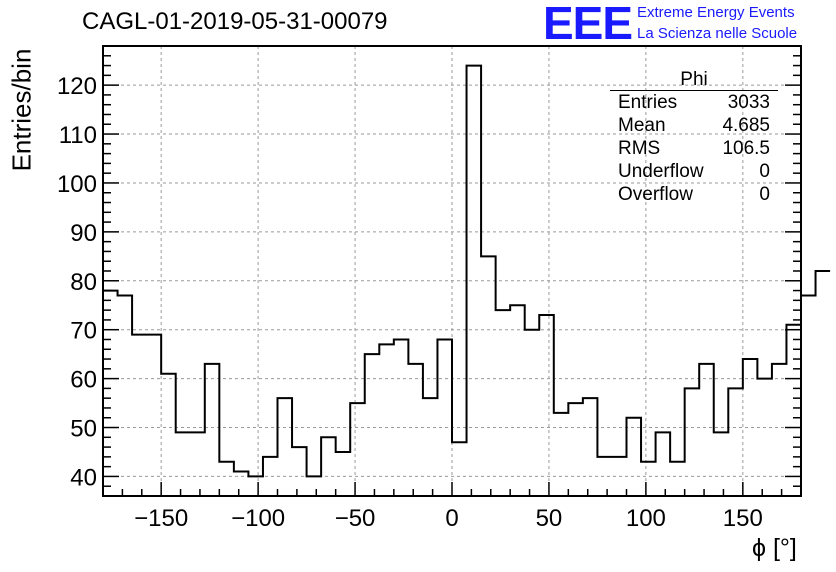  What do you see at coordinates (694, 125) in the screenshot?
I see `stats-row-mean: Mean 4.685` at bounding box center [694, 125].